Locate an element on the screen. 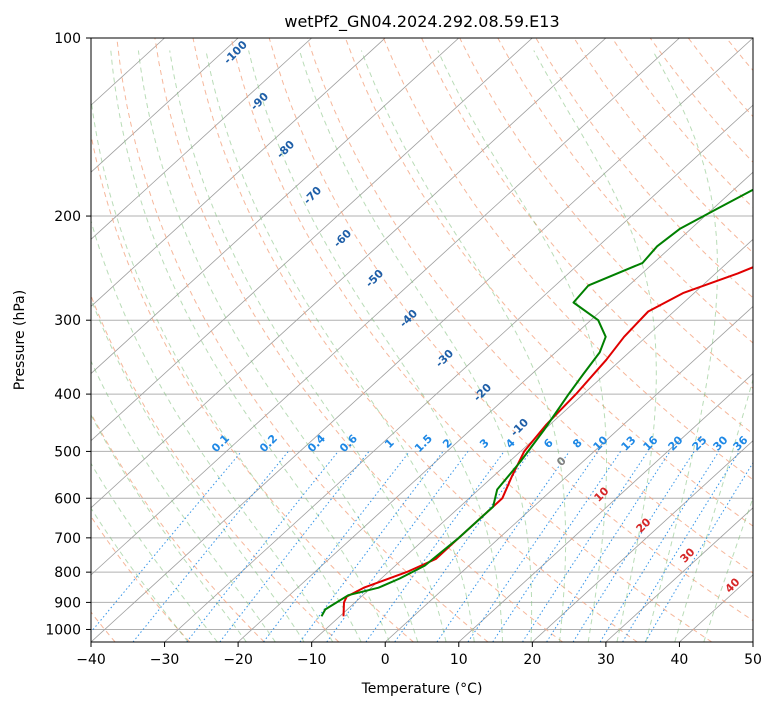 The width and height of the screenshot is (775, 708). x-tick-label: 50 is located at coordinates (753, 660).